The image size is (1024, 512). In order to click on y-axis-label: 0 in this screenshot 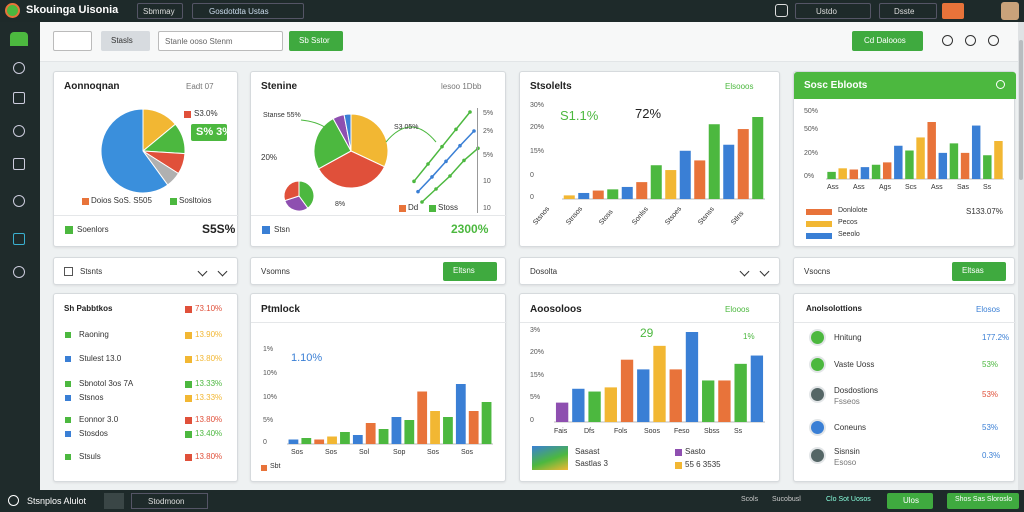, I will do `click(532, 197)`.